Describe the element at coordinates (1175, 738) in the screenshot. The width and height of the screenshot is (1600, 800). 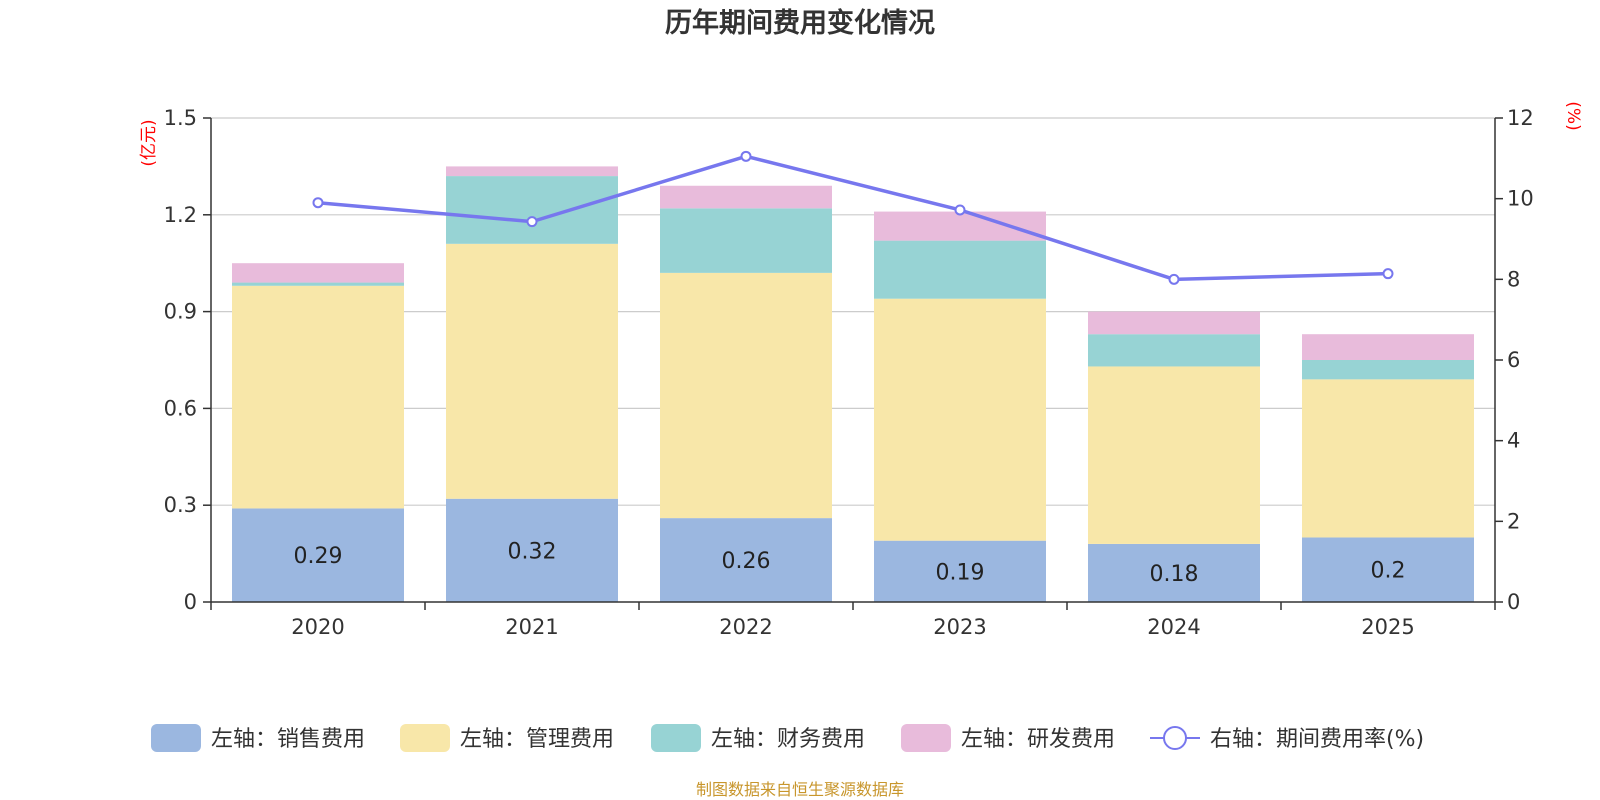
I see `legend-line-marker` at that location.